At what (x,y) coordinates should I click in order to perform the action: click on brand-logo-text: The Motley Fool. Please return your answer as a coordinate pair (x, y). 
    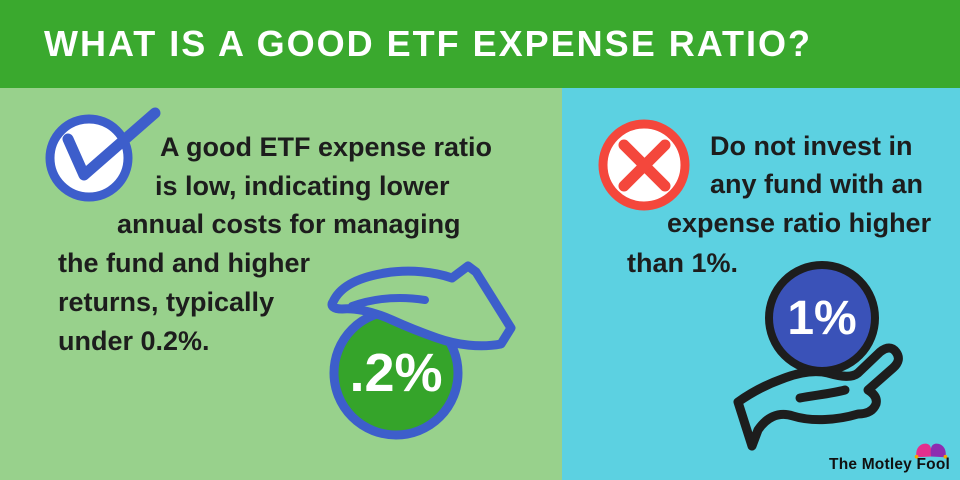
    Looking at the image, I should click on (889, 464).